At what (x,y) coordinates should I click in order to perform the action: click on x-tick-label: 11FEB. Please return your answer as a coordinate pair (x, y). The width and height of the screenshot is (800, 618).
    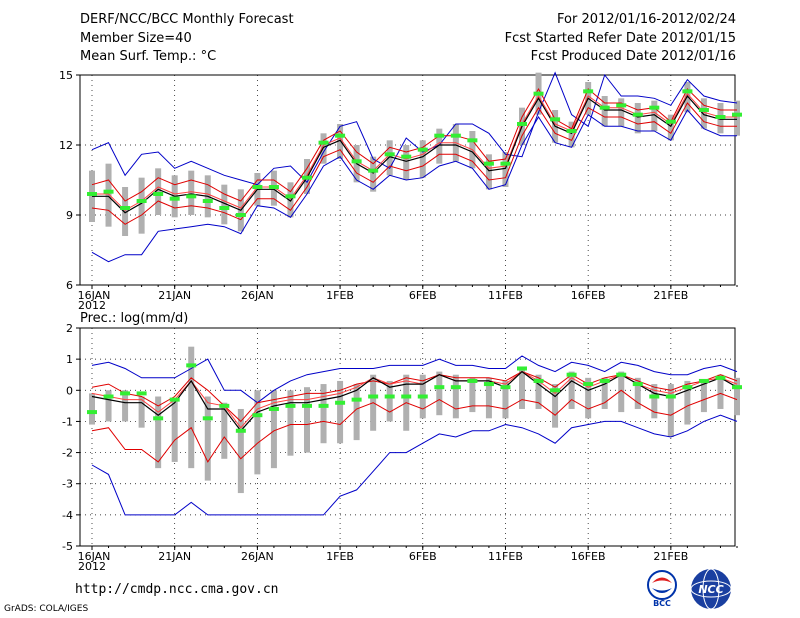
    Looking at the image, I should click on (505, 295).